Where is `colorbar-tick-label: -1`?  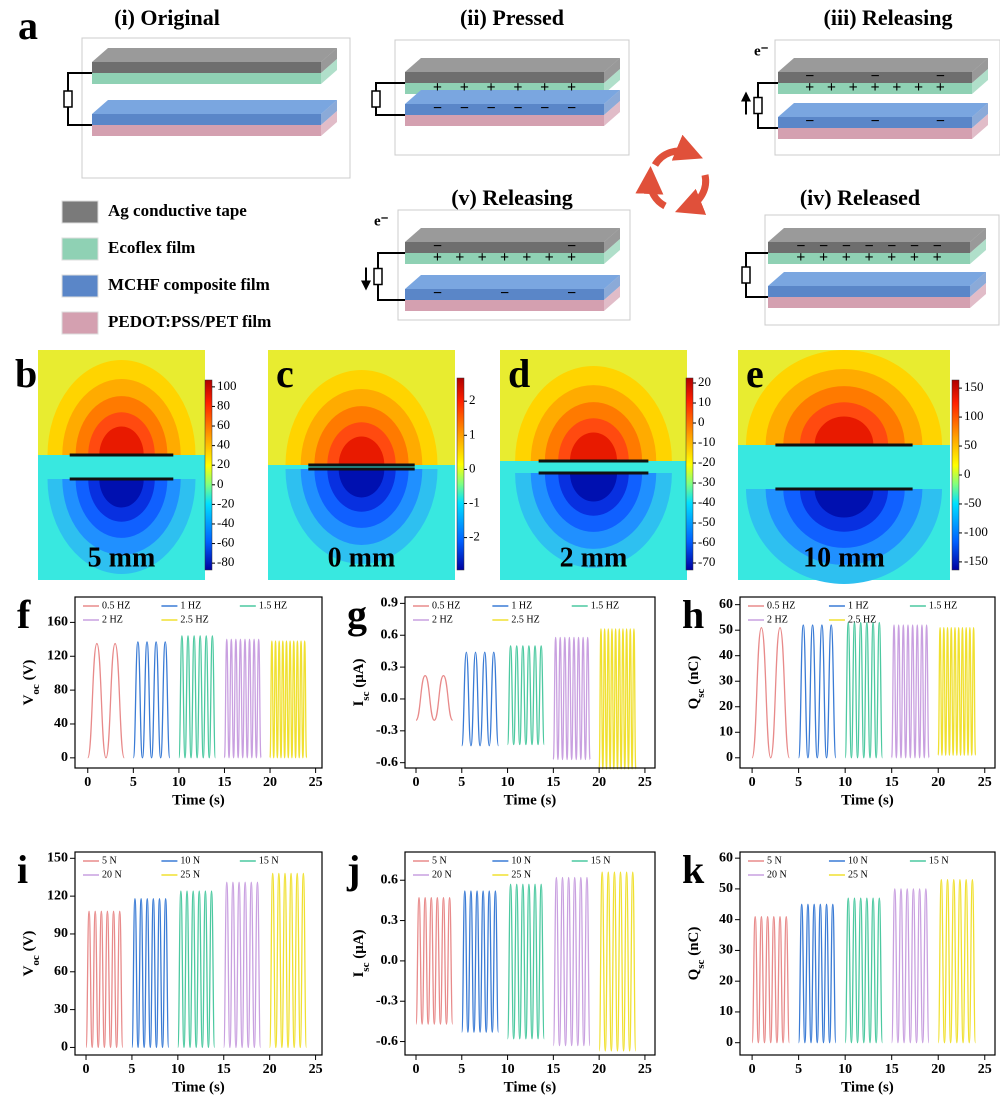
colorbar-tick-label: -1 is located at coordinates (474, 501).